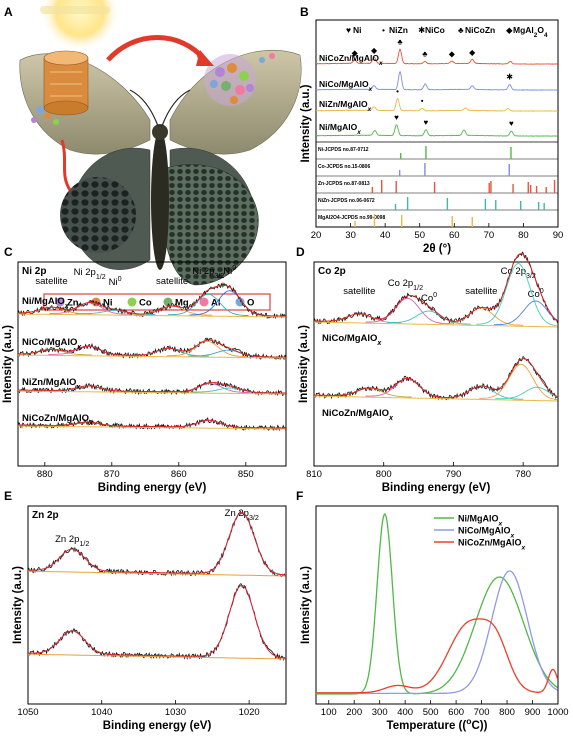  Describe the element at coordinates (436, 364) in the screenshot. I see `co2p-plot-frame` at that location.